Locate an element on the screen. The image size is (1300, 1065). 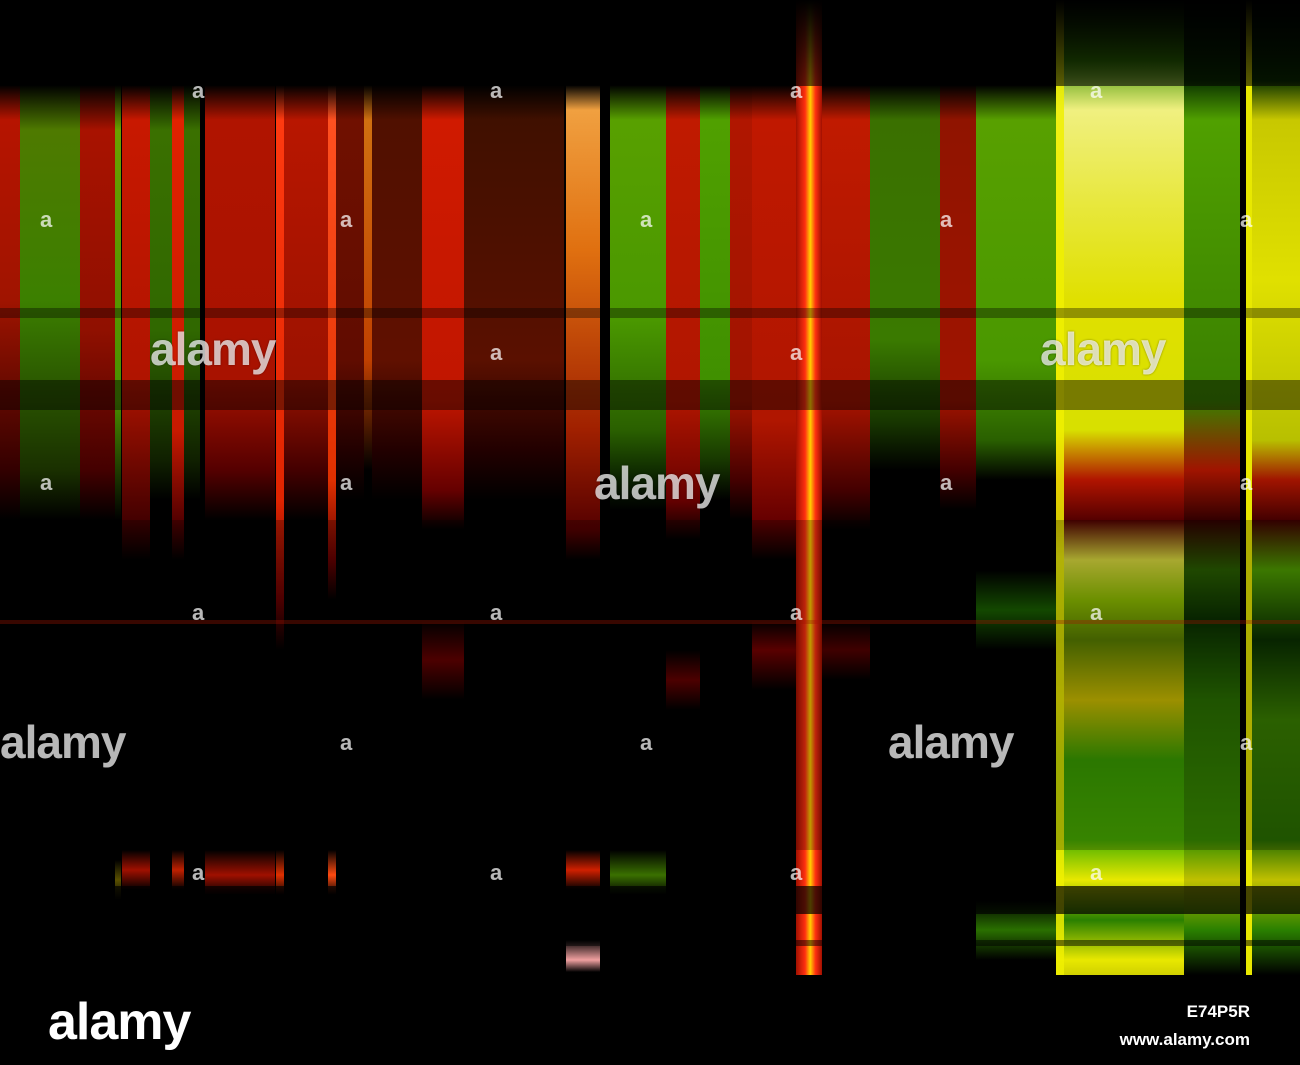
band-yellow-thin-right is located at coordinates (1249, 487).